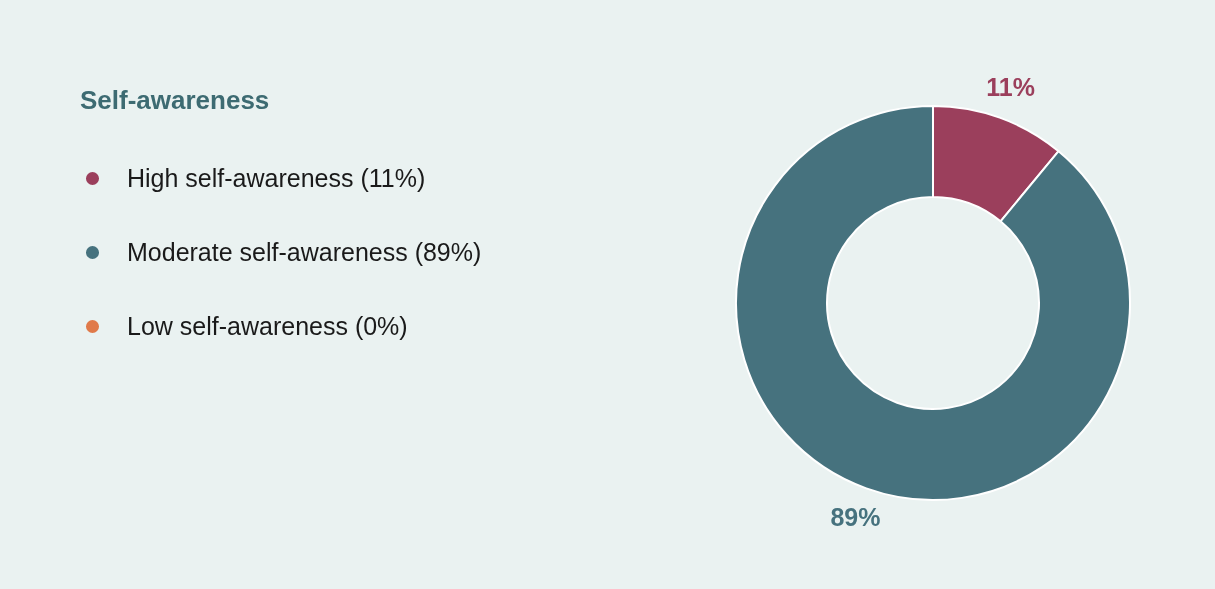 This screenshot has height=589, width=1215. I want to click on legend-label: Low self-awareness (0%), so click(267, 325).